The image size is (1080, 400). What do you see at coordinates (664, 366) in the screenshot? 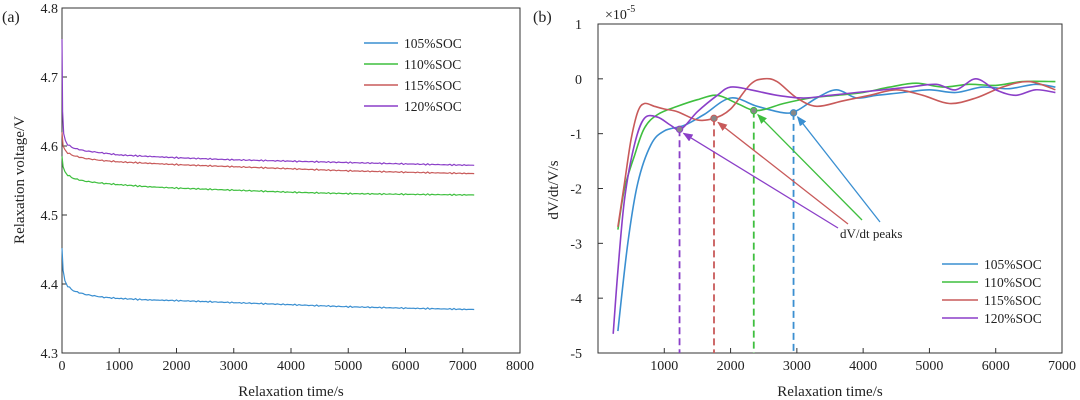
I see `panel-b-xtick-label: 1000` at bounding box center [664, 366].